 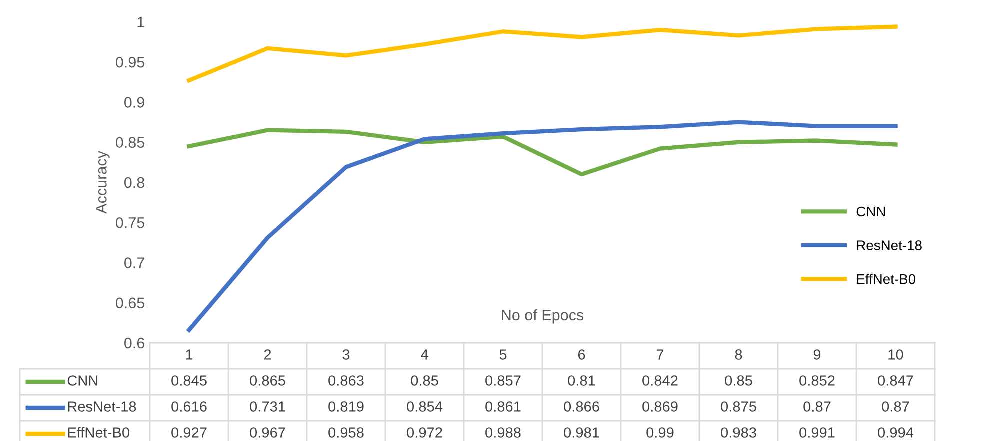 I want to click on data-label: 0.861, so click(x=503, y=407).